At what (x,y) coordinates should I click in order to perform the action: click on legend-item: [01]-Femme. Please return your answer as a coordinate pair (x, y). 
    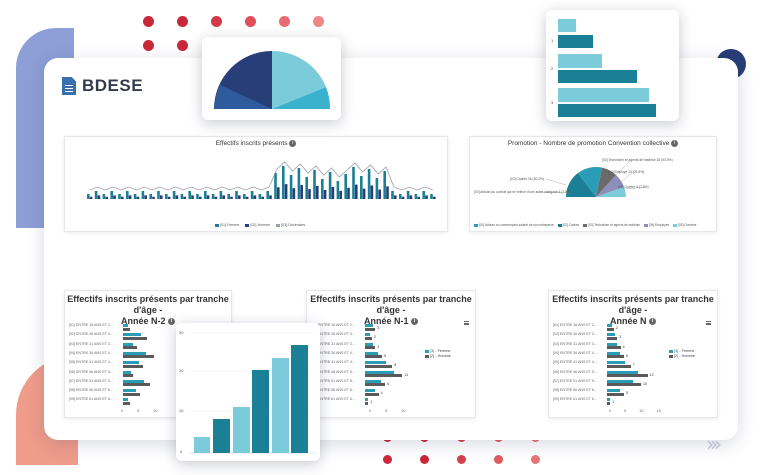
    Looking at the image, I should click on (227, 225).